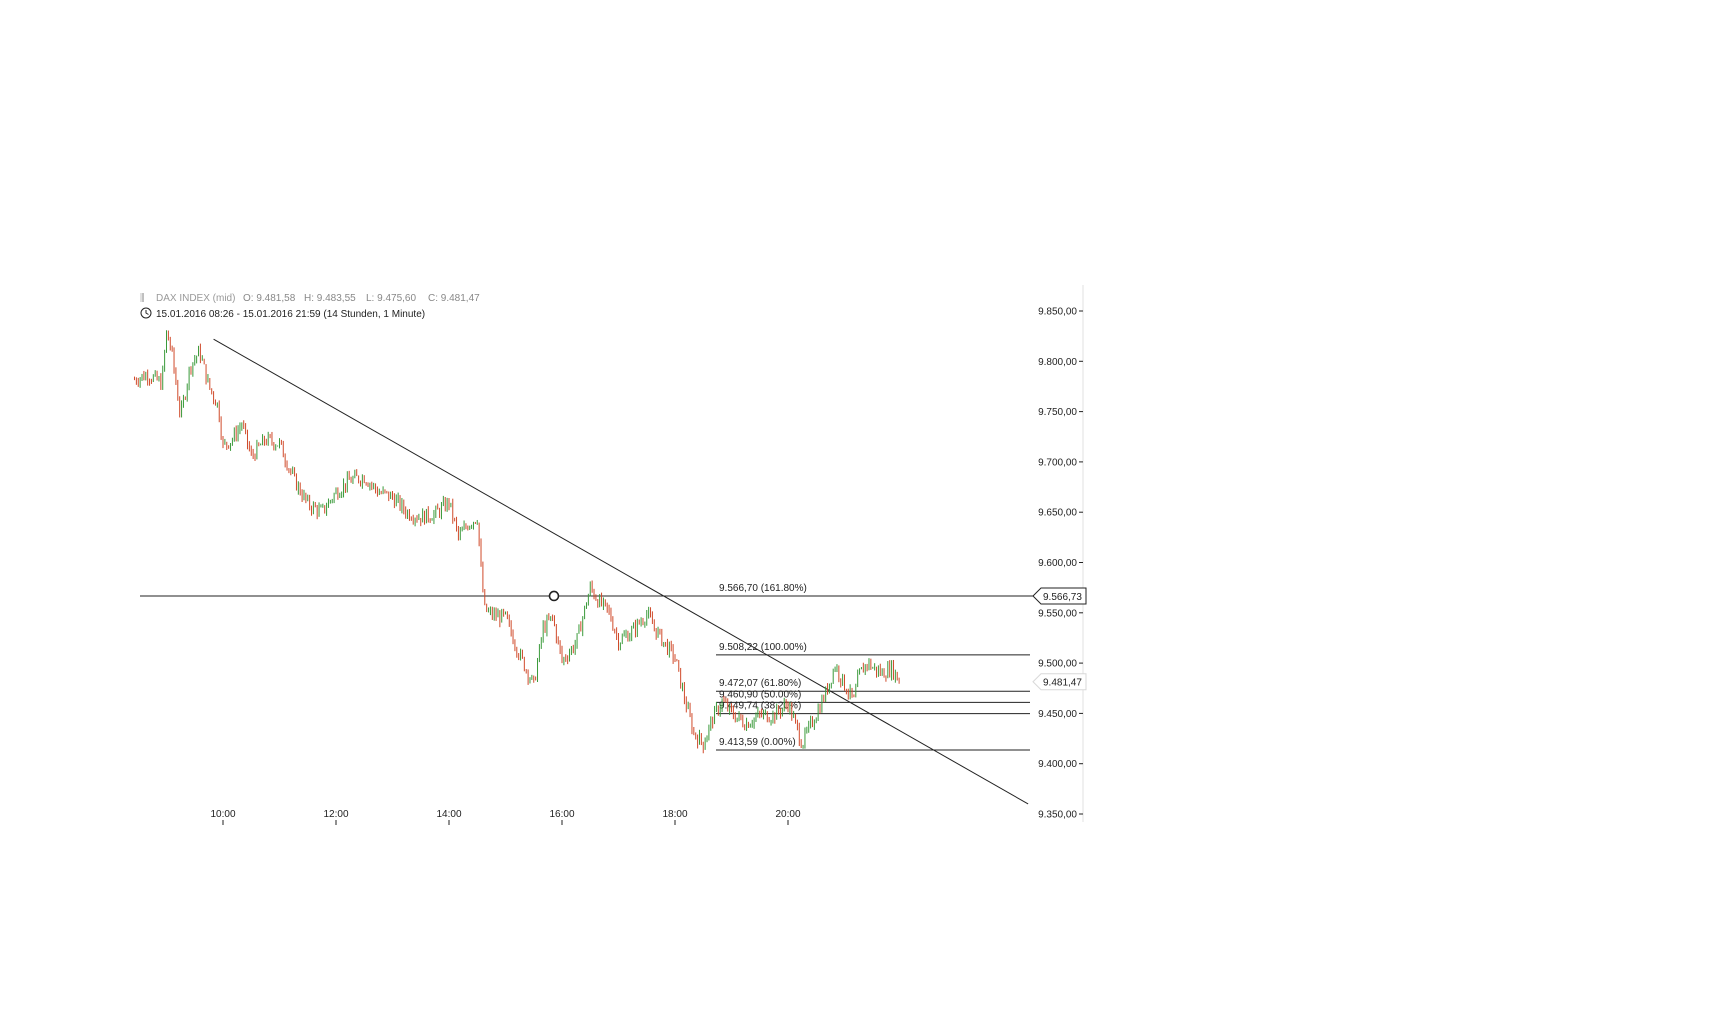  Describe the element at coordinates (391, 298) in the screenshot. I see `ohlc-low: L: 9.475,60` at that location.